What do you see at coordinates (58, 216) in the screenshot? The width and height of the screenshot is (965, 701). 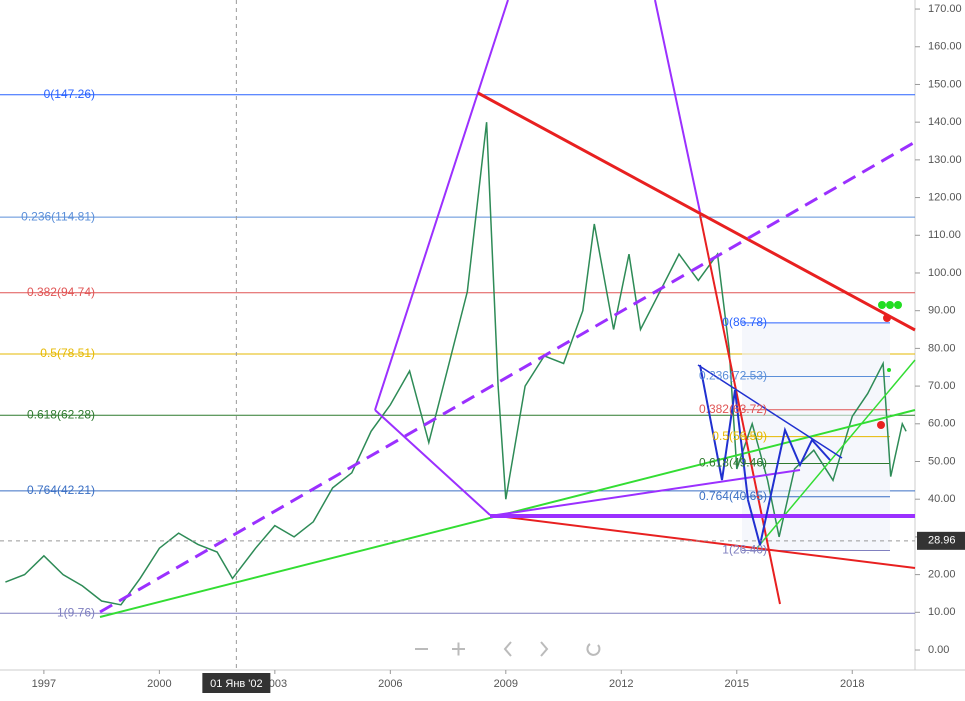 I see `fib-label: 0.236(114.81)` at bounding box center [58, 216].